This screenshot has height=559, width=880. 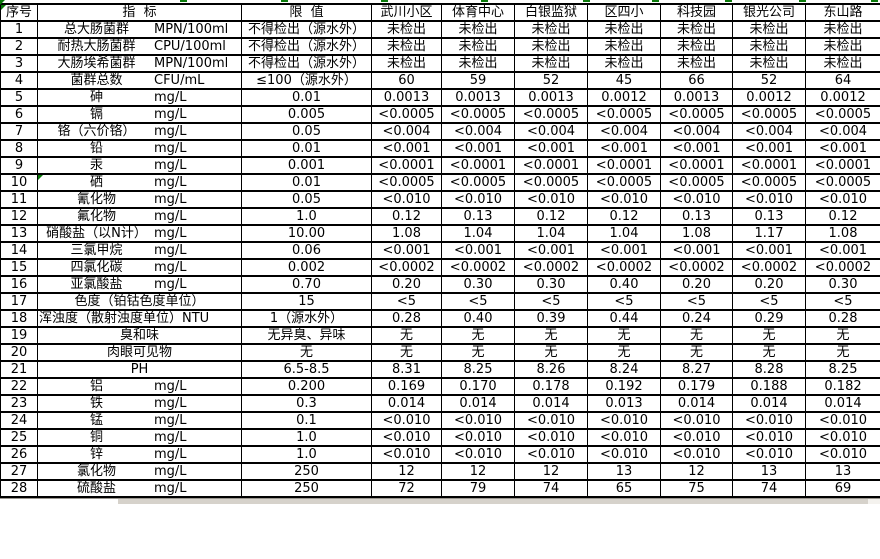 I want to click on indicator-cell: 硫酸盐 mg/L, so click(x=139, y=488).